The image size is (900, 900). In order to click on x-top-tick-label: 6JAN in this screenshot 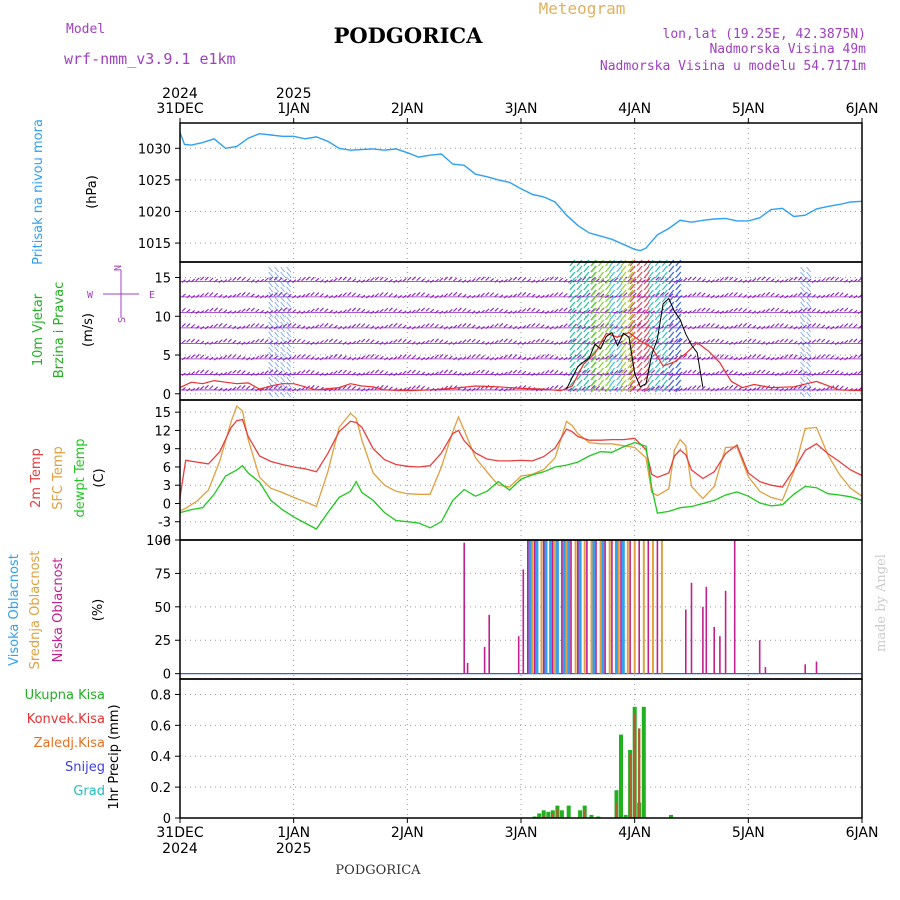, I will do `click(862, 109)`.